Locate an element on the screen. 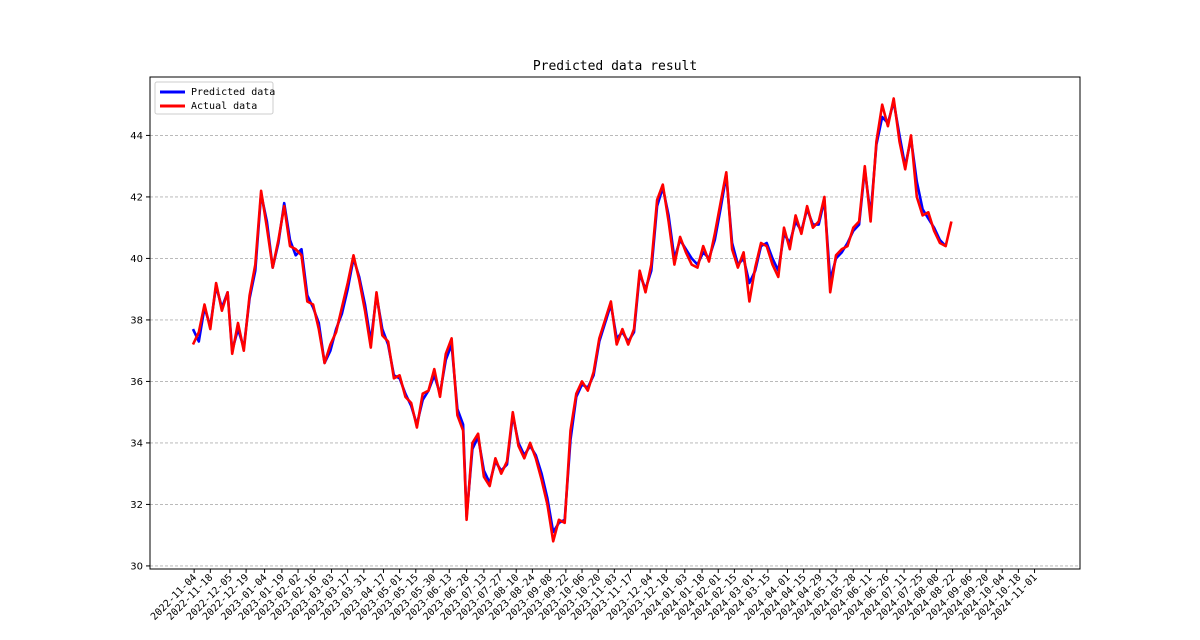 Image resolution: width=1200 pixels, height=640 pixels. y-tick-label: 34 is located at coordinates (136, 443).